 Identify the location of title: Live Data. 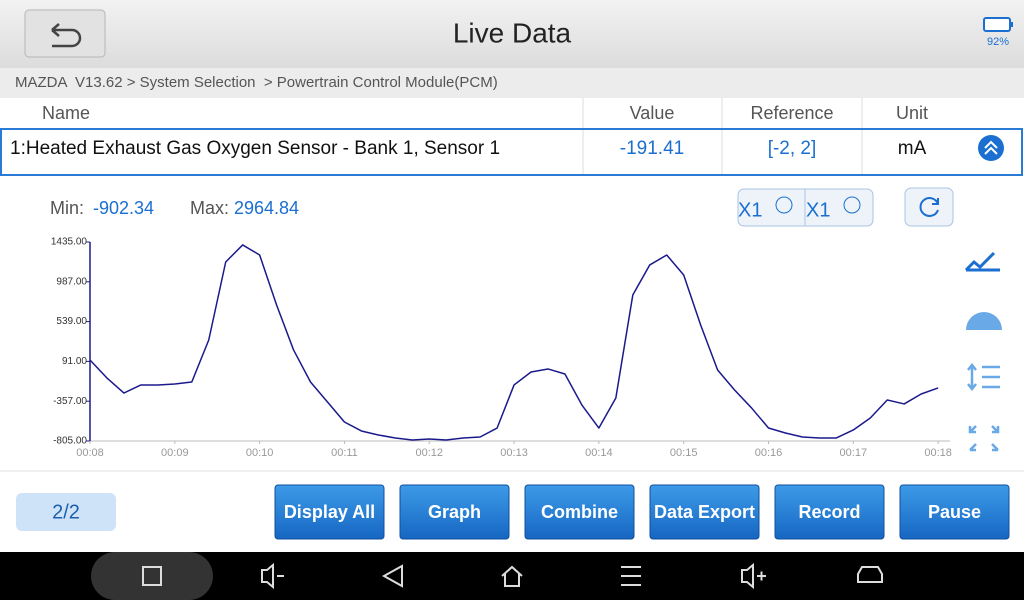
(512, 32).